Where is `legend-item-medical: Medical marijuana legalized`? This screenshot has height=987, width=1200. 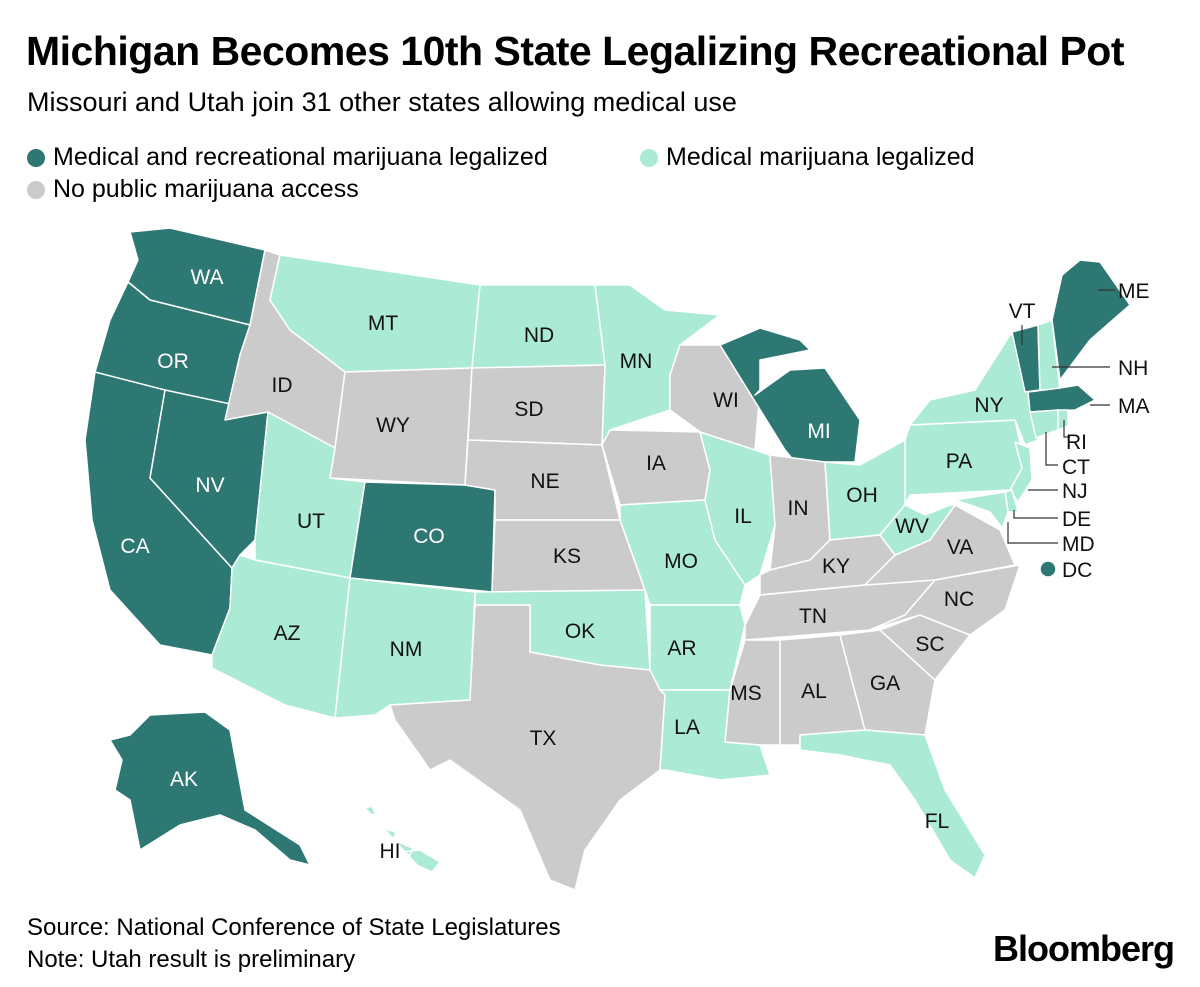
legend-item-medical: Medical marijuana legalized is located at coordinates (807, 157).